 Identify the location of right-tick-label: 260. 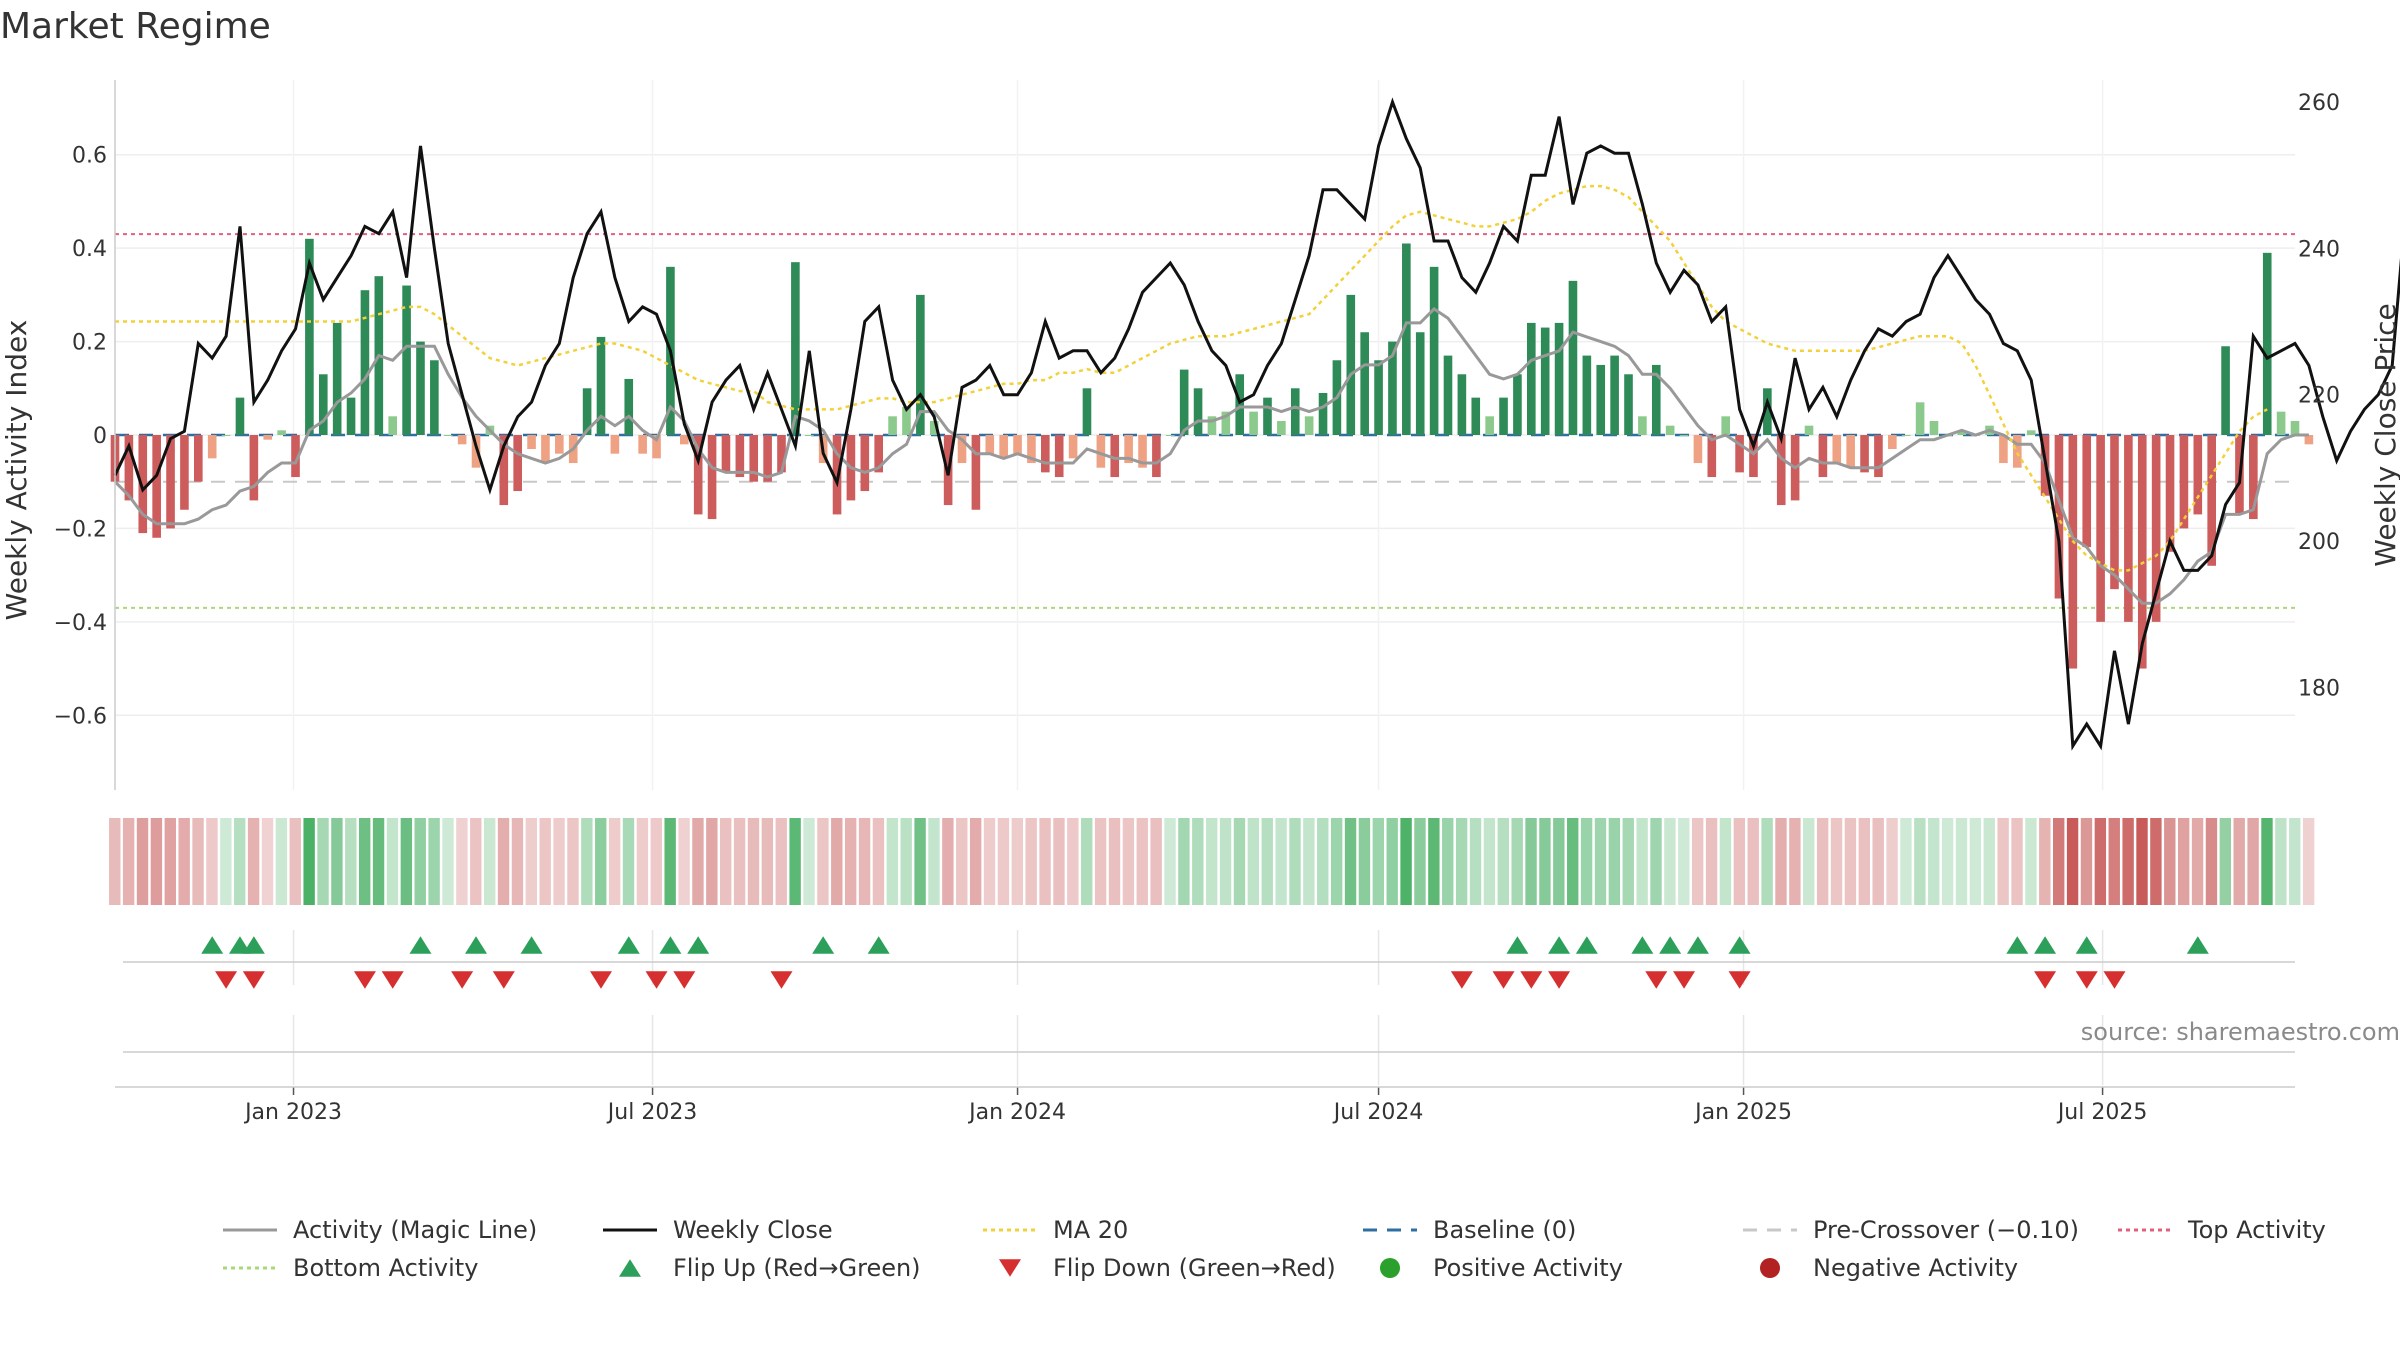
(2319, 103).